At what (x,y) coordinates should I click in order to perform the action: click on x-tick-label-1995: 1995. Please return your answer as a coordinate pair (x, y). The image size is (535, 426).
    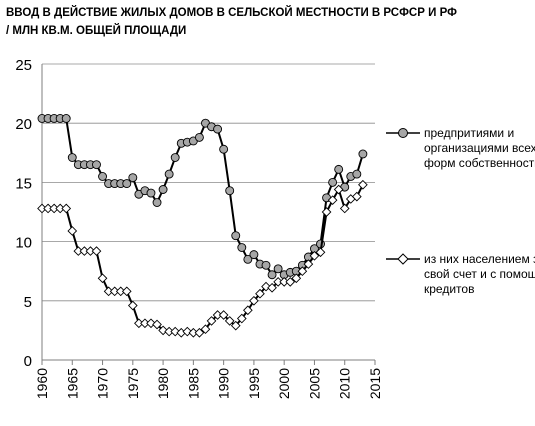
    Looking at the image, I should click on (254, 383).